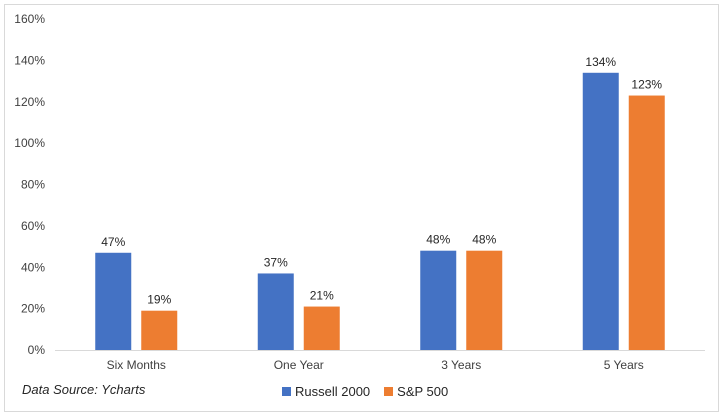  What do you see at coordinates (286, 391) in the screenshot?
I see `legend-swatch-russell-2000` at bounding box center [286, 391].